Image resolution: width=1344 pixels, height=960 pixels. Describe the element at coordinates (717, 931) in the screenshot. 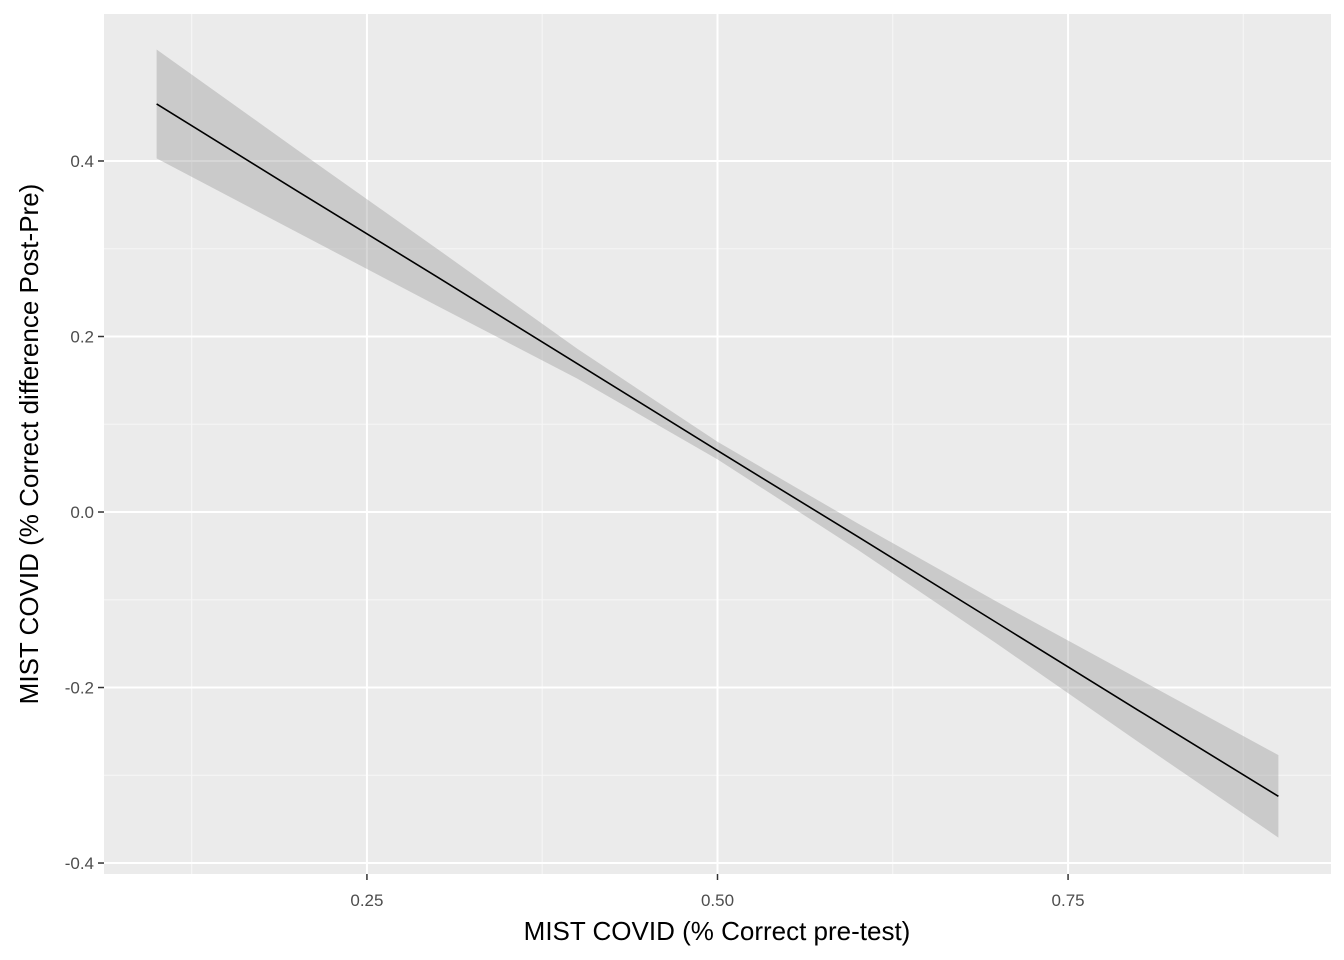

I see `x-axis-title: MIST COVID (% Correct pre-test)` at that location.